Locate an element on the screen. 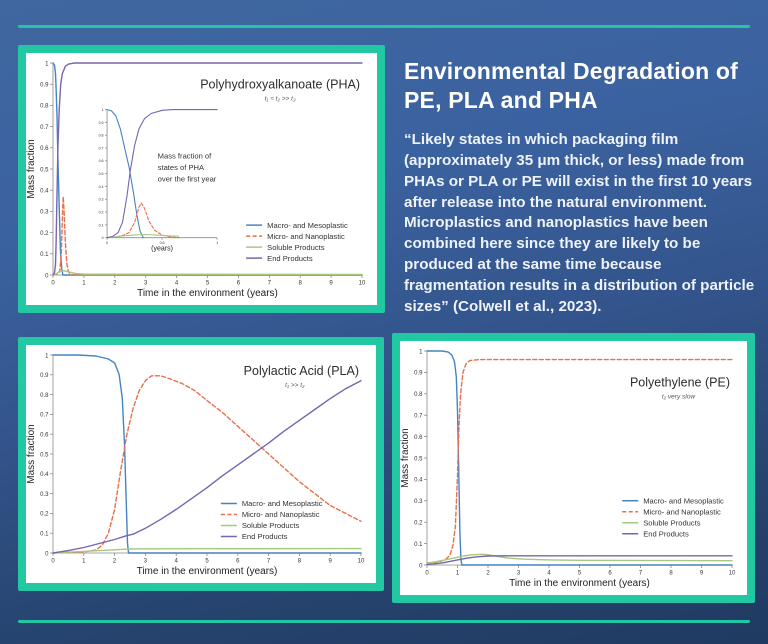 The width and height of the screenshot is (768, 644). svg-text: over the first year is located at coordinates (187, 178).